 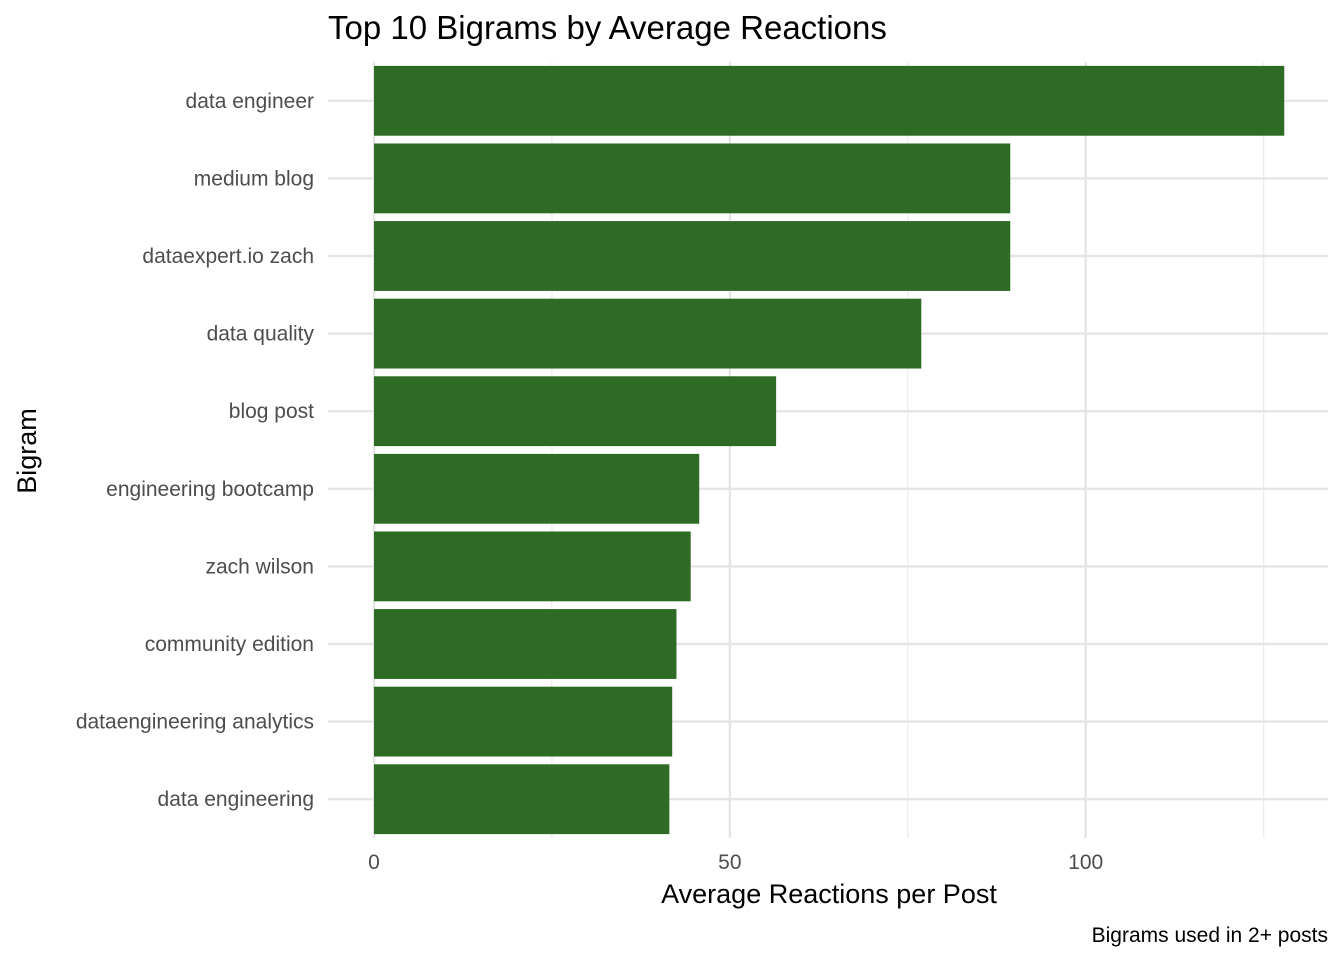 I want to click on bar-data-engineering, so click(x=522, y=799).